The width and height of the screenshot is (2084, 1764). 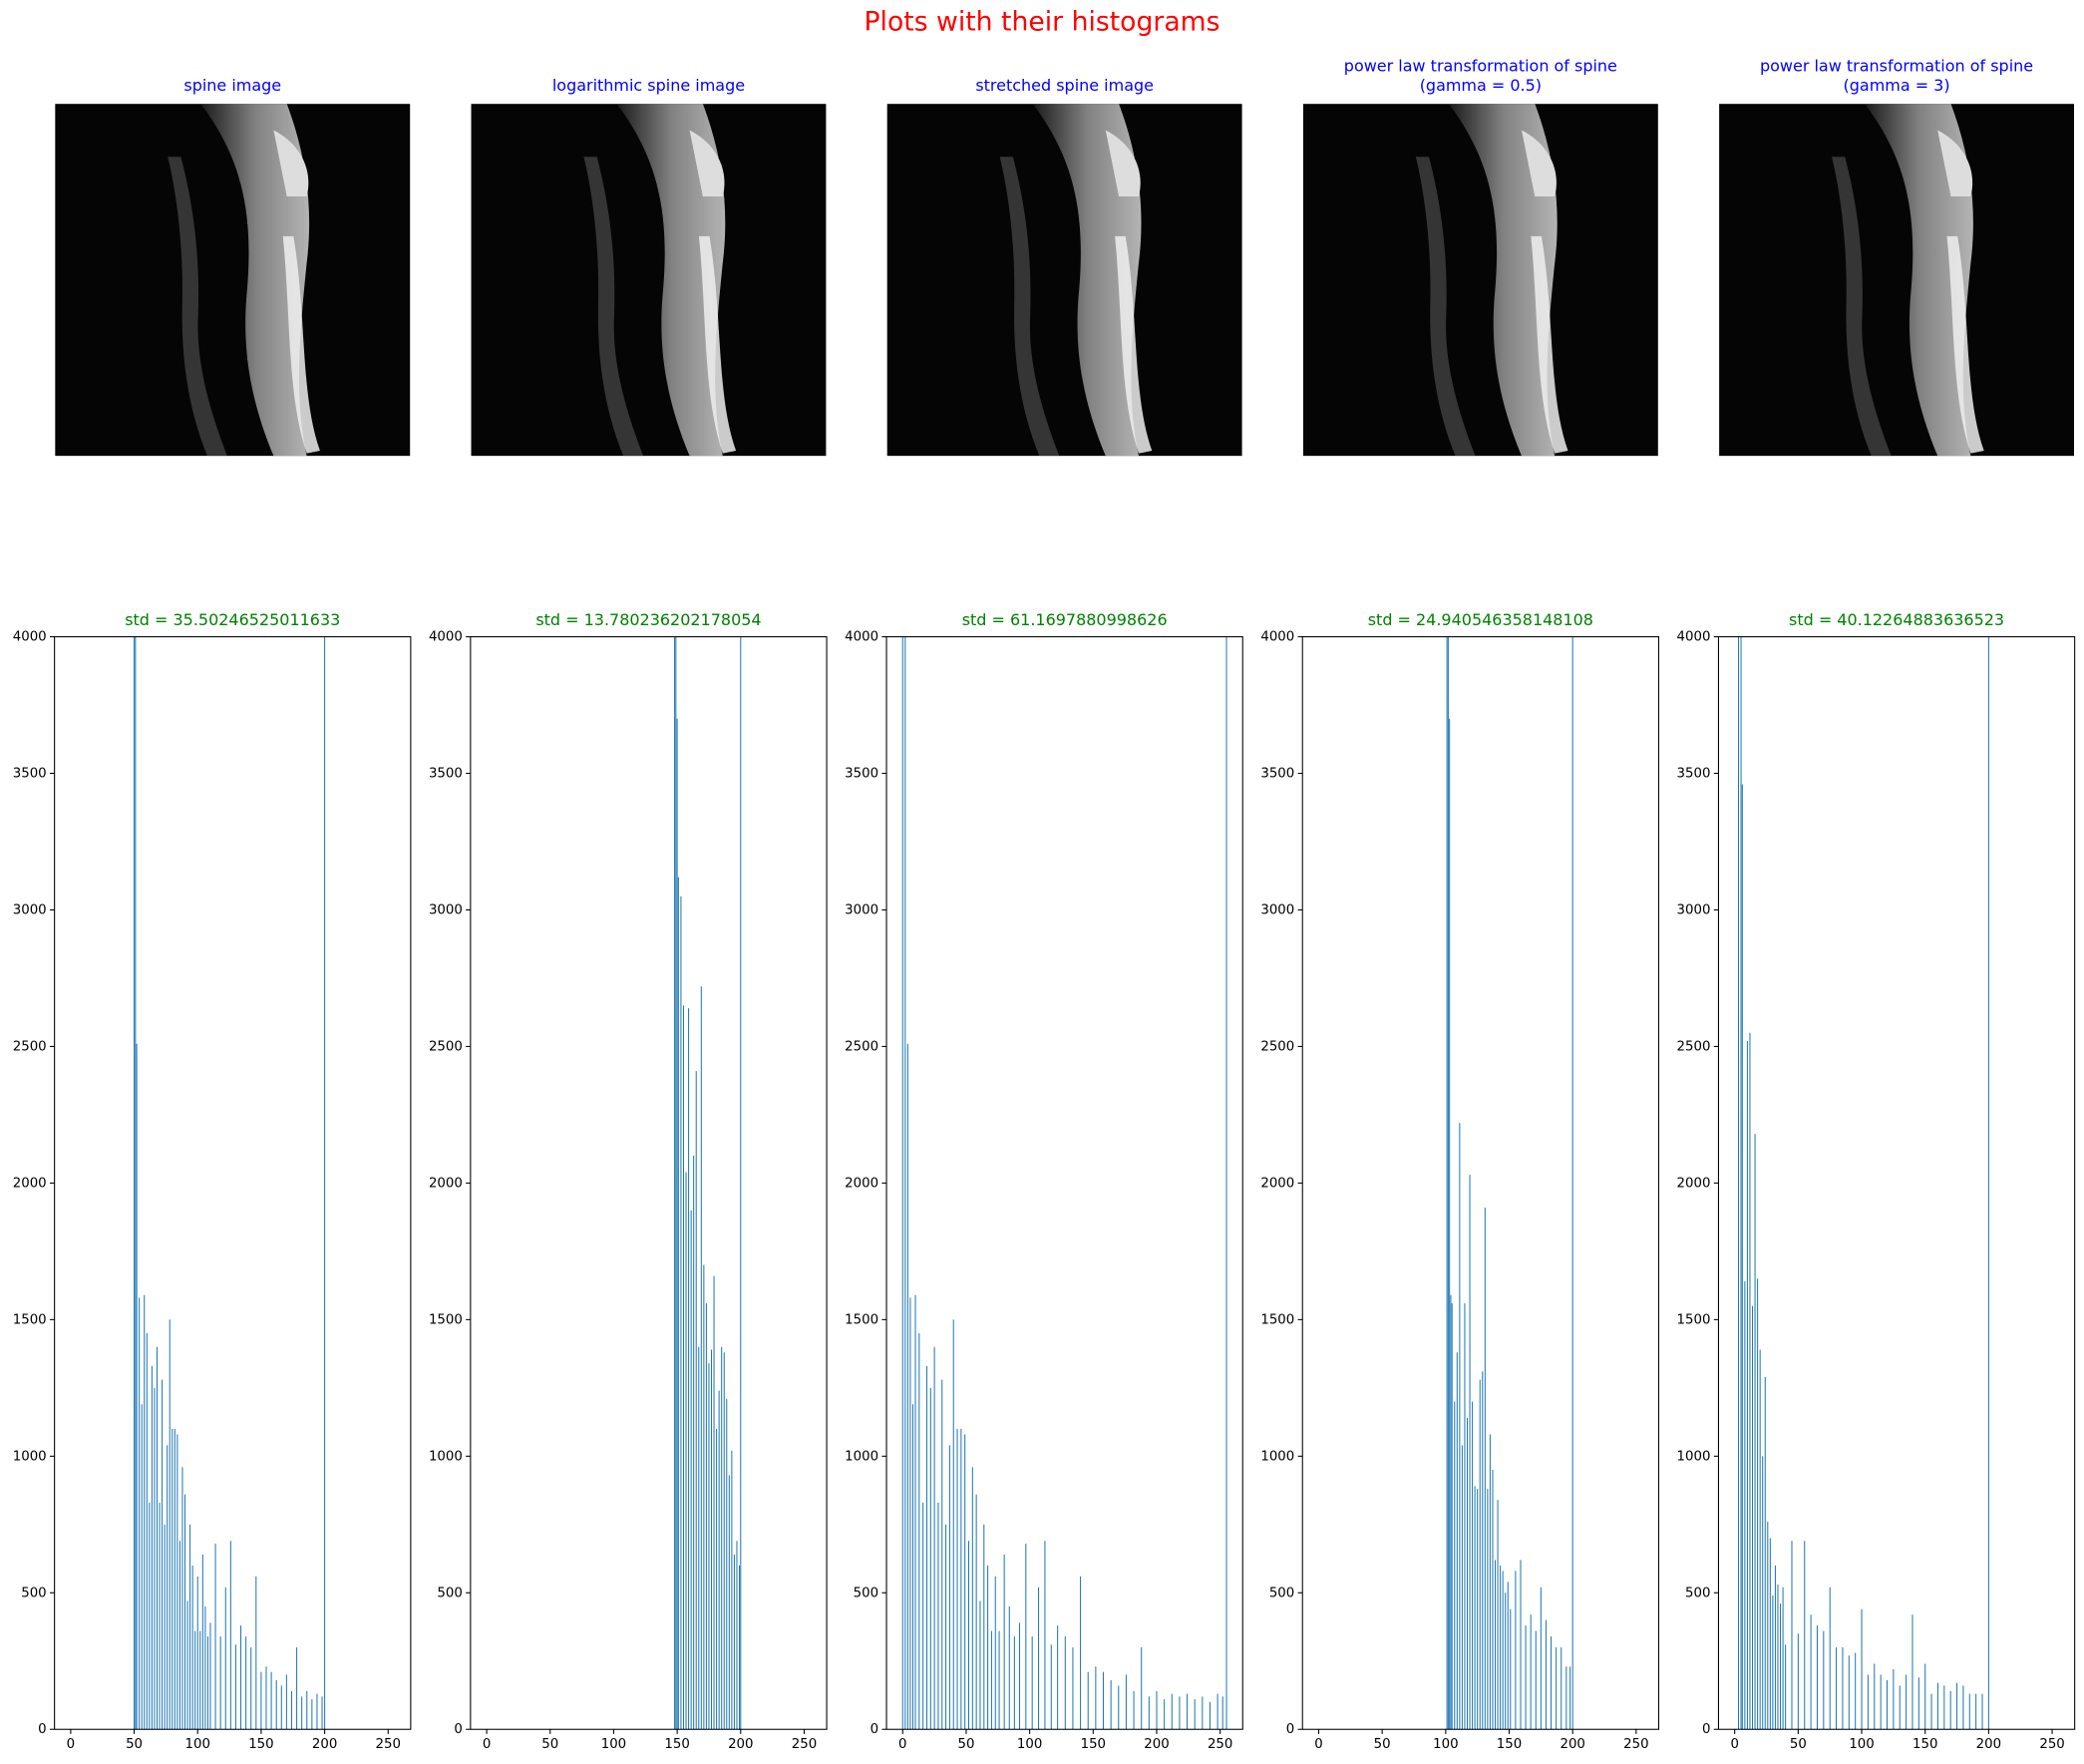 What do you see at coordinates (33, 1593) in the screenshot?
I see `y-tick-label: 500` at bounding box center [33, 1593].